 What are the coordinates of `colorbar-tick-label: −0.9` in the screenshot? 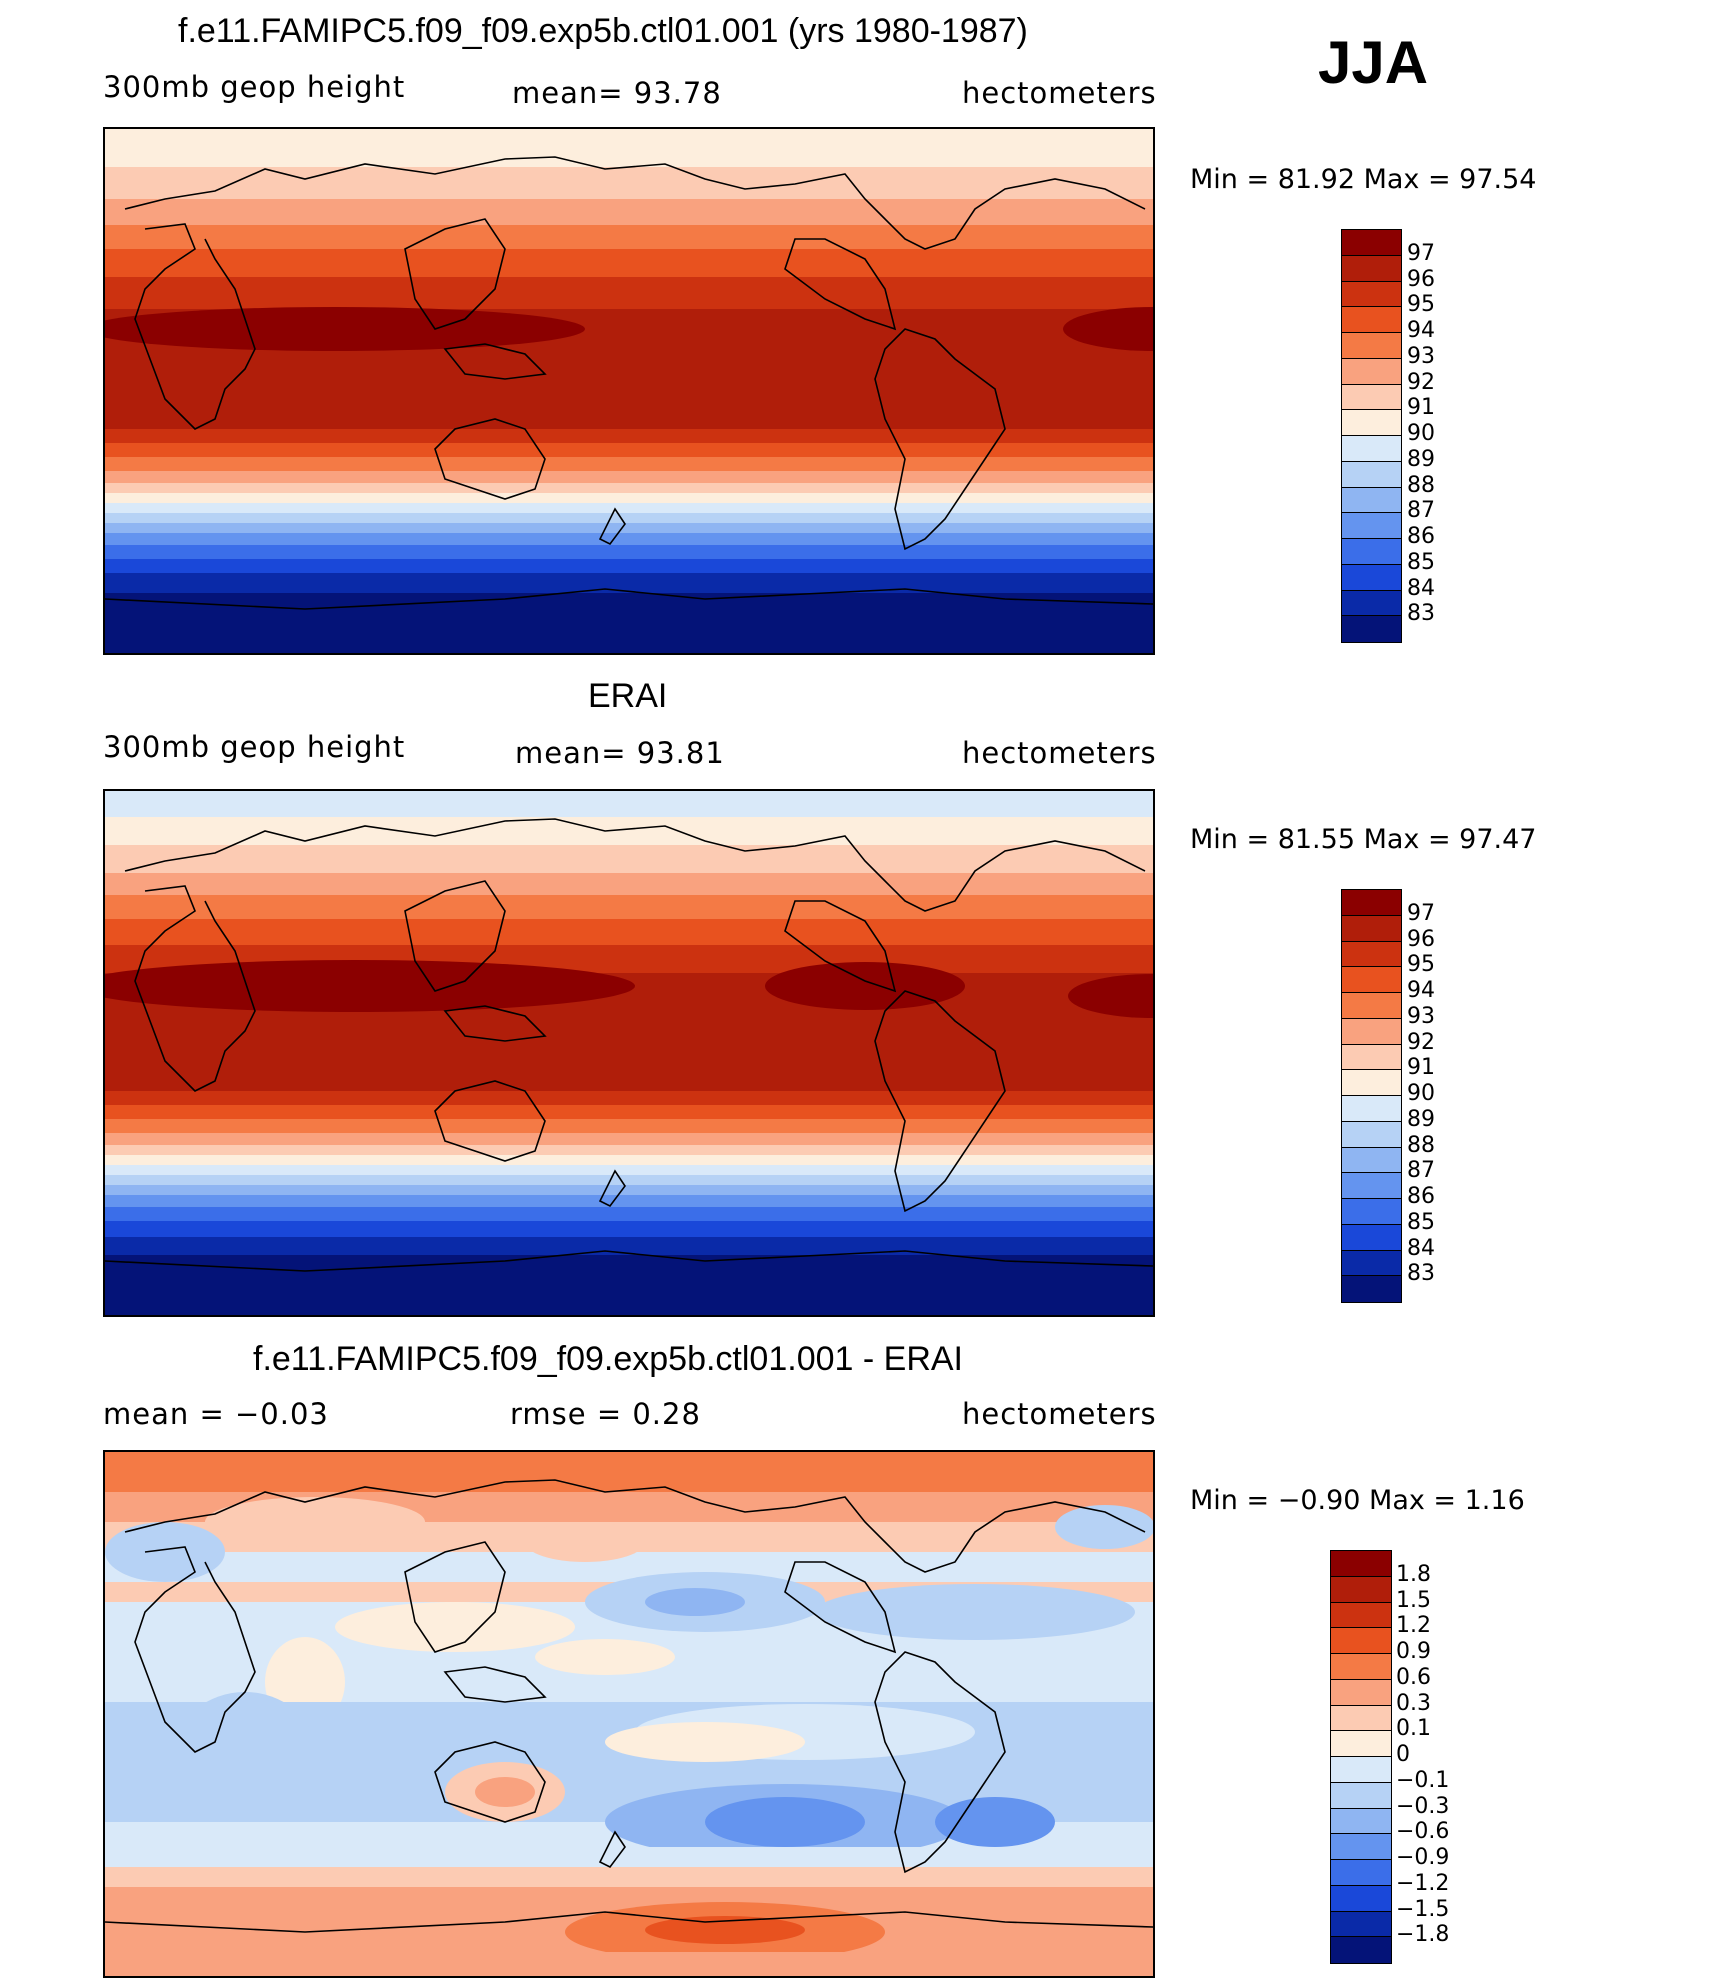 It's located at (1423, 1857).